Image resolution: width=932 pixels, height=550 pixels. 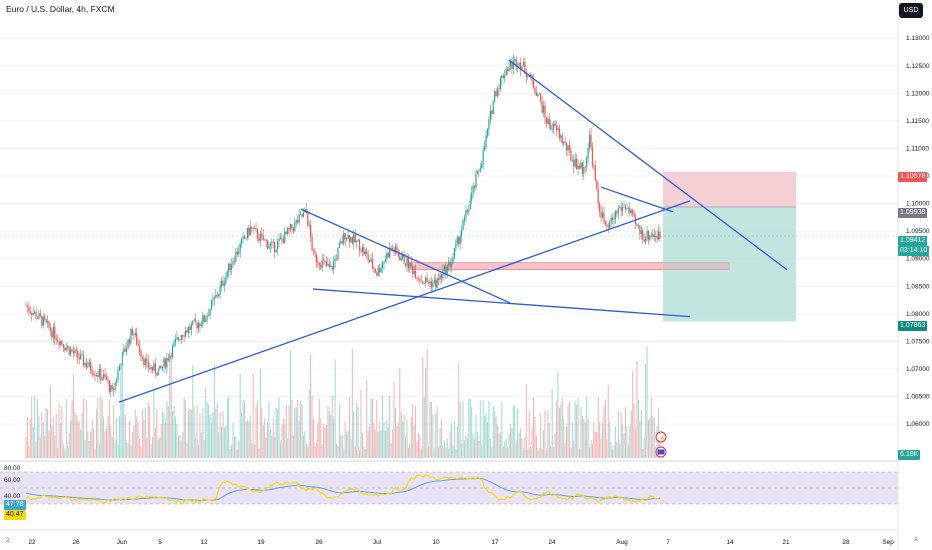 What do you see at coordinates (918, 66) in the screenshot?
I see `price-tick-label: 1.12500` at bounding box center [918, 66].